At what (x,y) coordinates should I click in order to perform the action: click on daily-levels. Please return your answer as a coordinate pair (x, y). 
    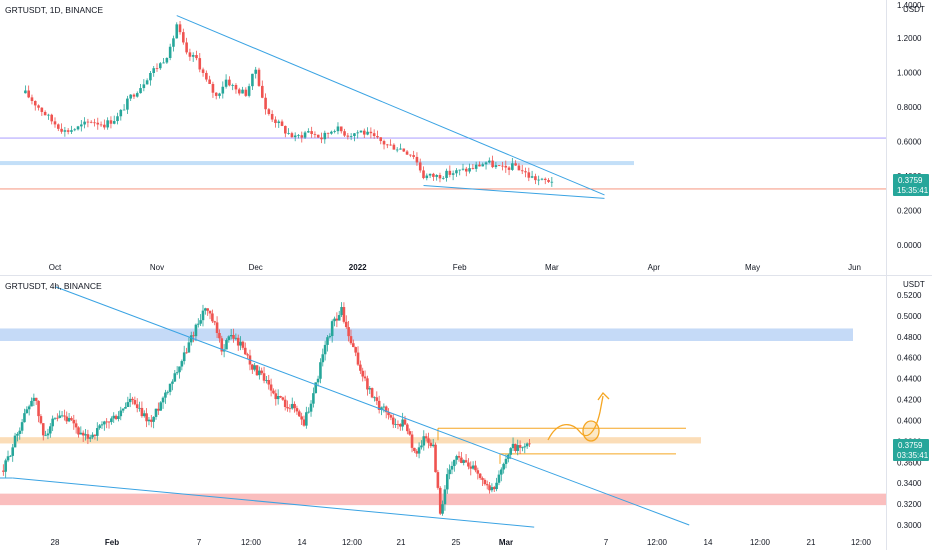
    Looking at the image, I should click on (443, 163).